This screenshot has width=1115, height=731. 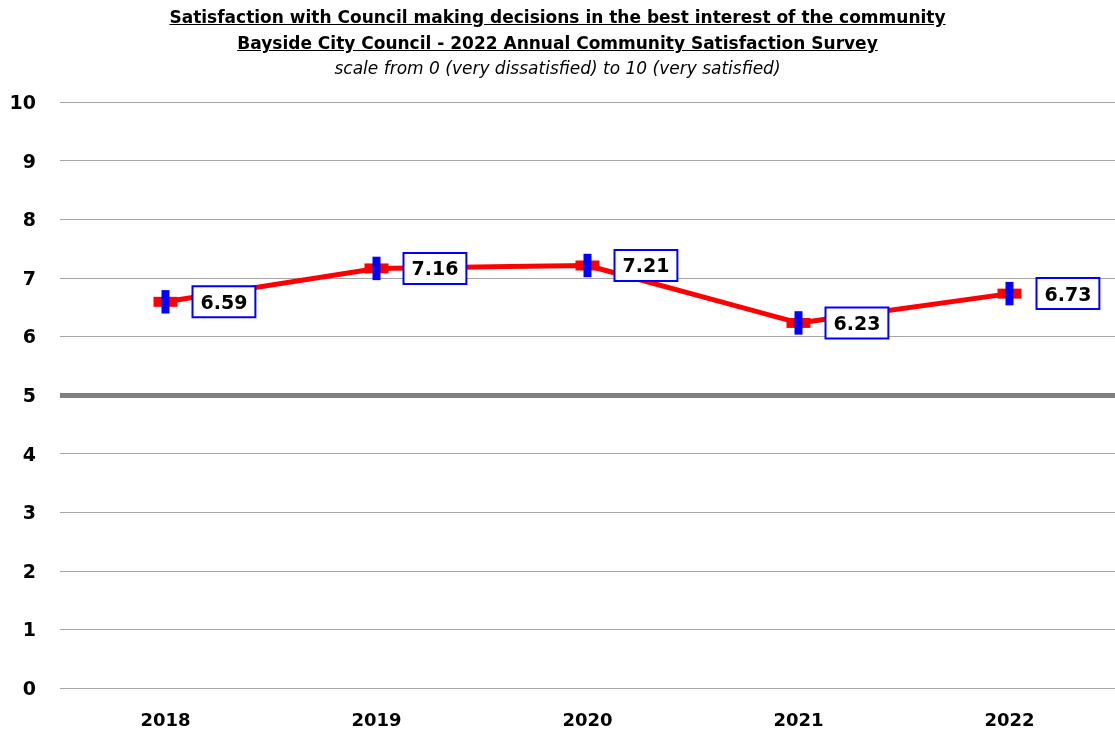 I want to click on y-tick-label: 8, so click(x=29, y=219).